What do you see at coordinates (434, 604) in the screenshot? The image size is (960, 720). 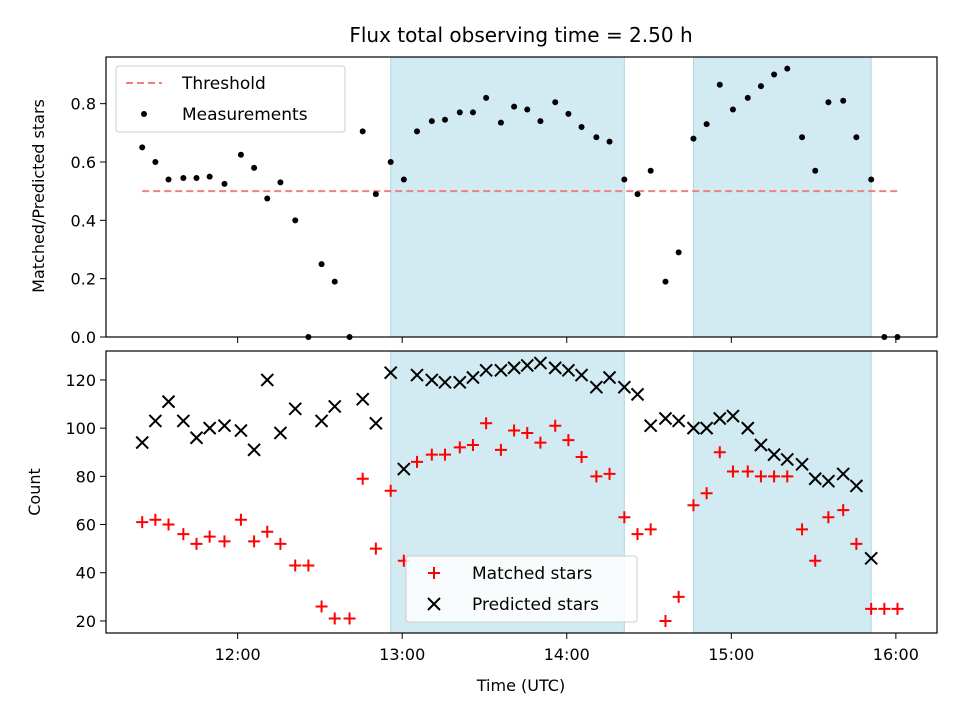 I see `legend-predicted-stars-swatch` at bounding box center [434, 604].